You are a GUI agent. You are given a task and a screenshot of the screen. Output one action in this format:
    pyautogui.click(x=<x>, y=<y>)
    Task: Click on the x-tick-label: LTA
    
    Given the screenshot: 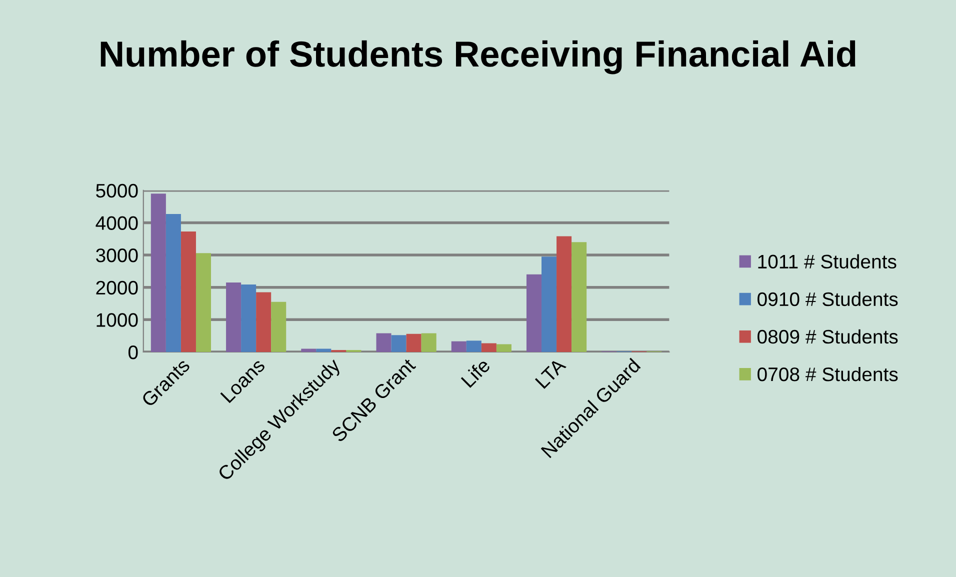 What is the action you would take?
    pyautogui.click(x=550, y=373)
    